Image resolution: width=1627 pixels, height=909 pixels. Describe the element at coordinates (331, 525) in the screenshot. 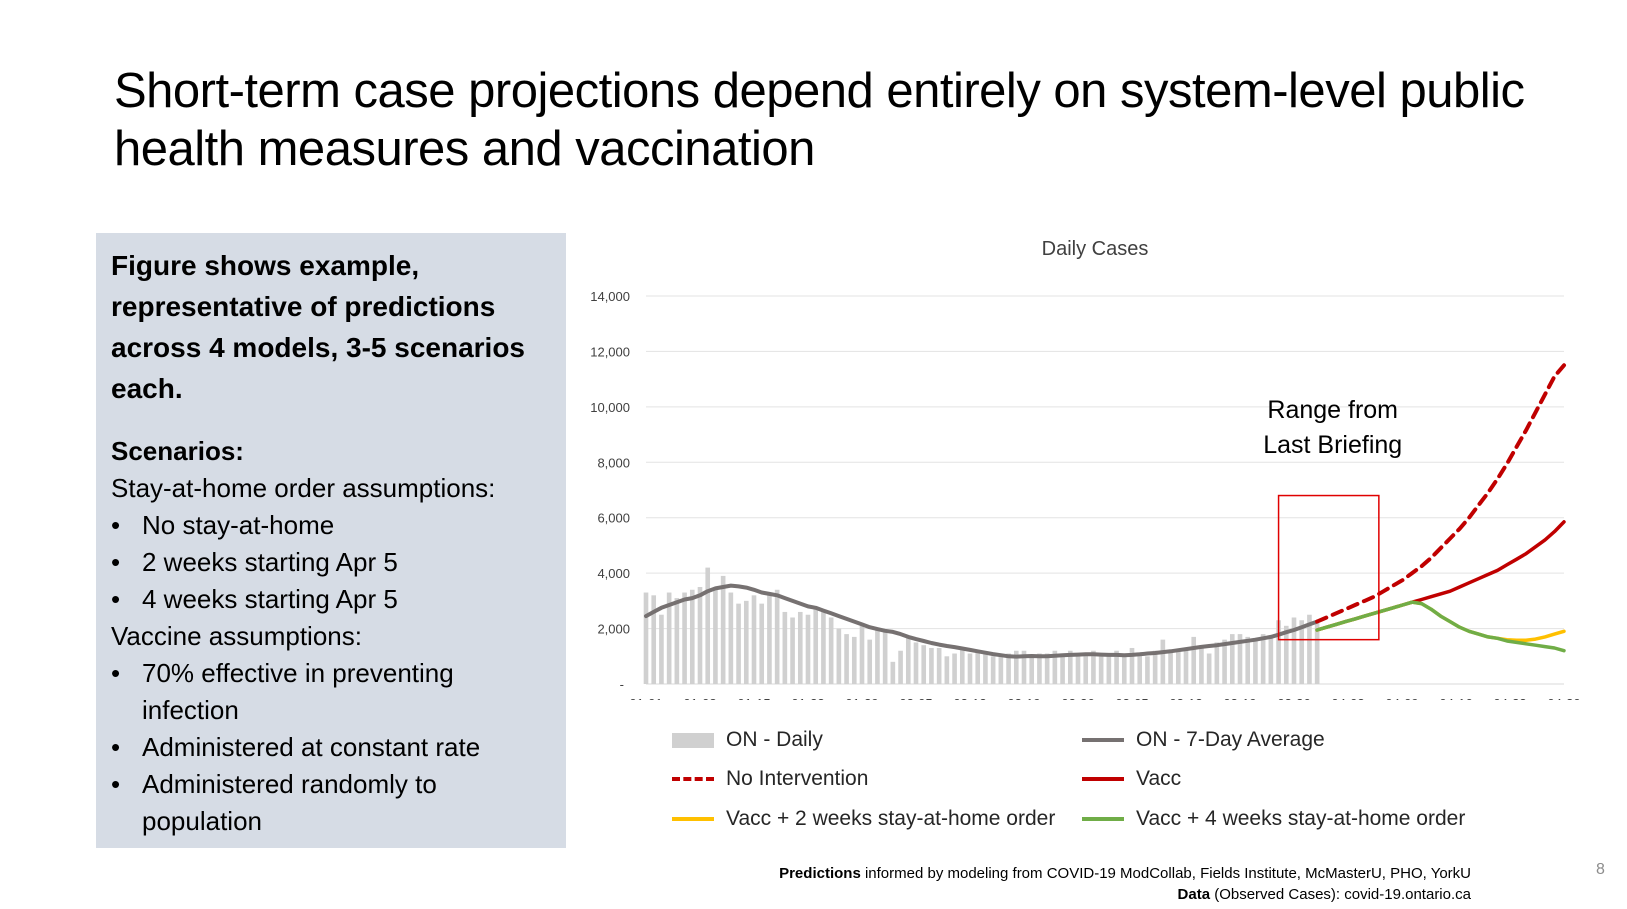

I see `stay-at-home-item: No stay-at-home` at that location.